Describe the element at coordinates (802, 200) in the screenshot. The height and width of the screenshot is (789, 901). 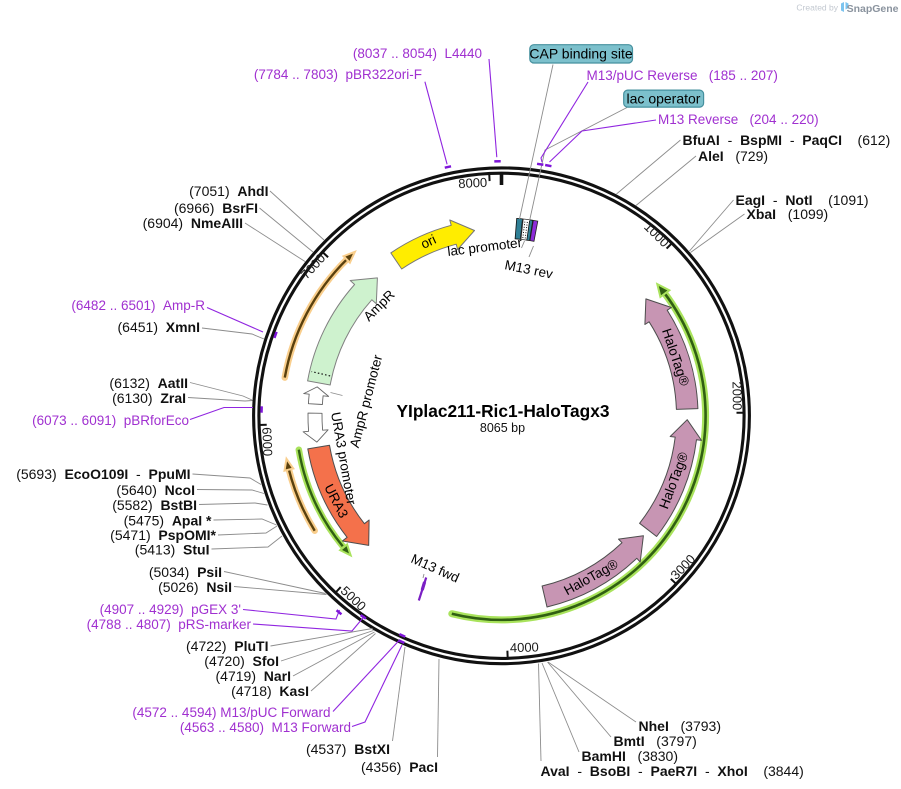
I see `svg-text: EagI - NotI (1091)` at that location.